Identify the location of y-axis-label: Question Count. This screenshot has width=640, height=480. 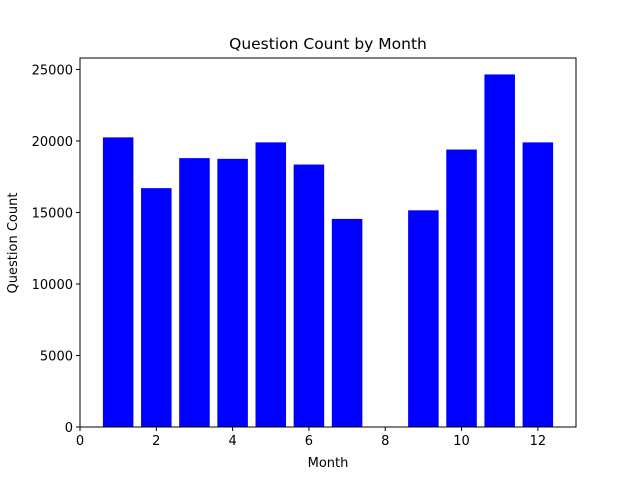
(13, 243).